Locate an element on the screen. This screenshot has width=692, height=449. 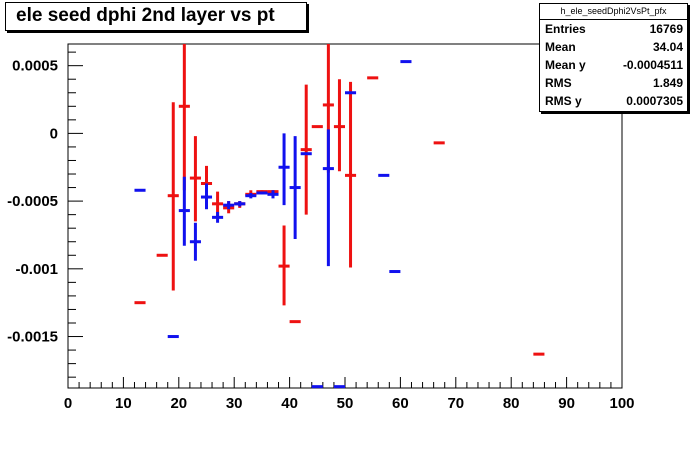
x-tick-label: 100 is located at coordinates (621, 403).